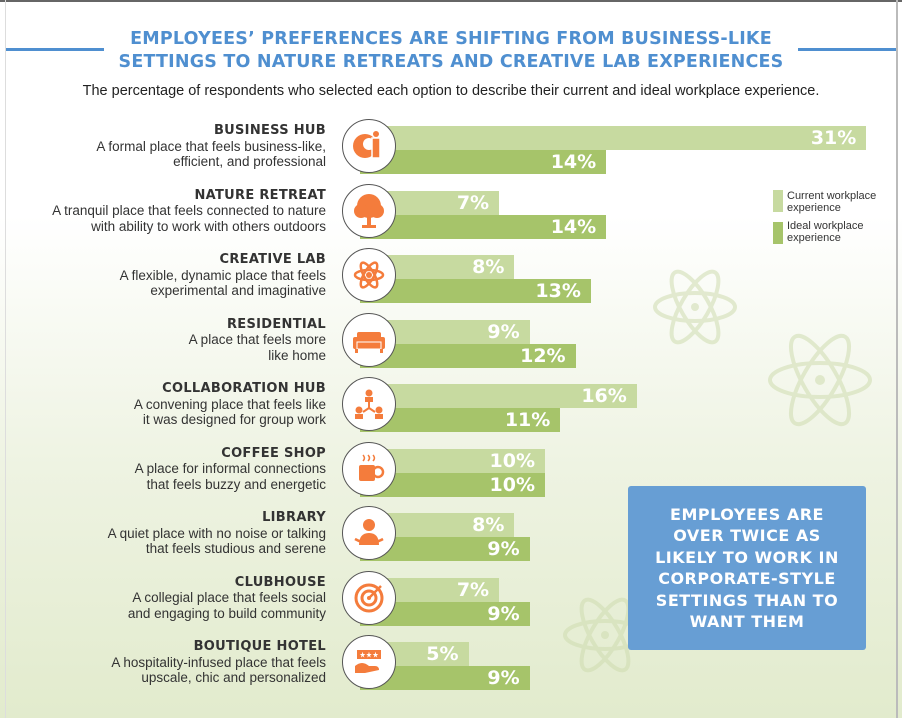 Image resolution: width=902 pixels, height=718 pixels. Describe the element at coordinates (369, 404) in the screenshot. I see `group-network-icon` at that location.